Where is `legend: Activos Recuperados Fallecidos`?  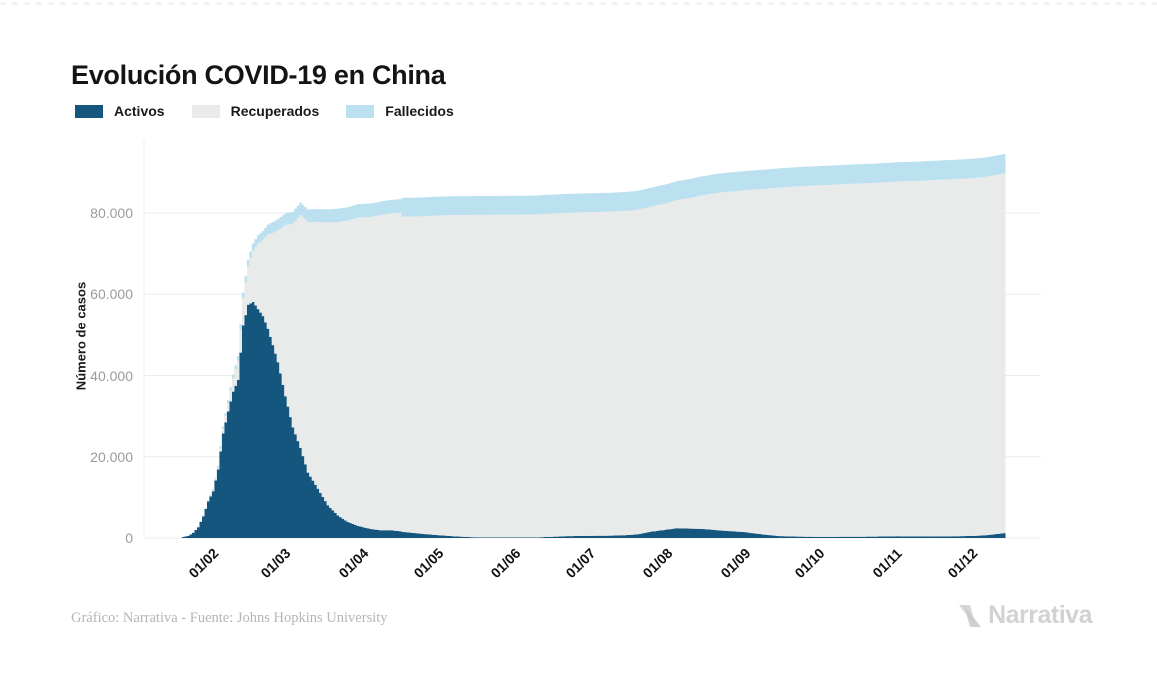 legend: Activos Recuperados Fallecidos is located at coordinates (264, 111).